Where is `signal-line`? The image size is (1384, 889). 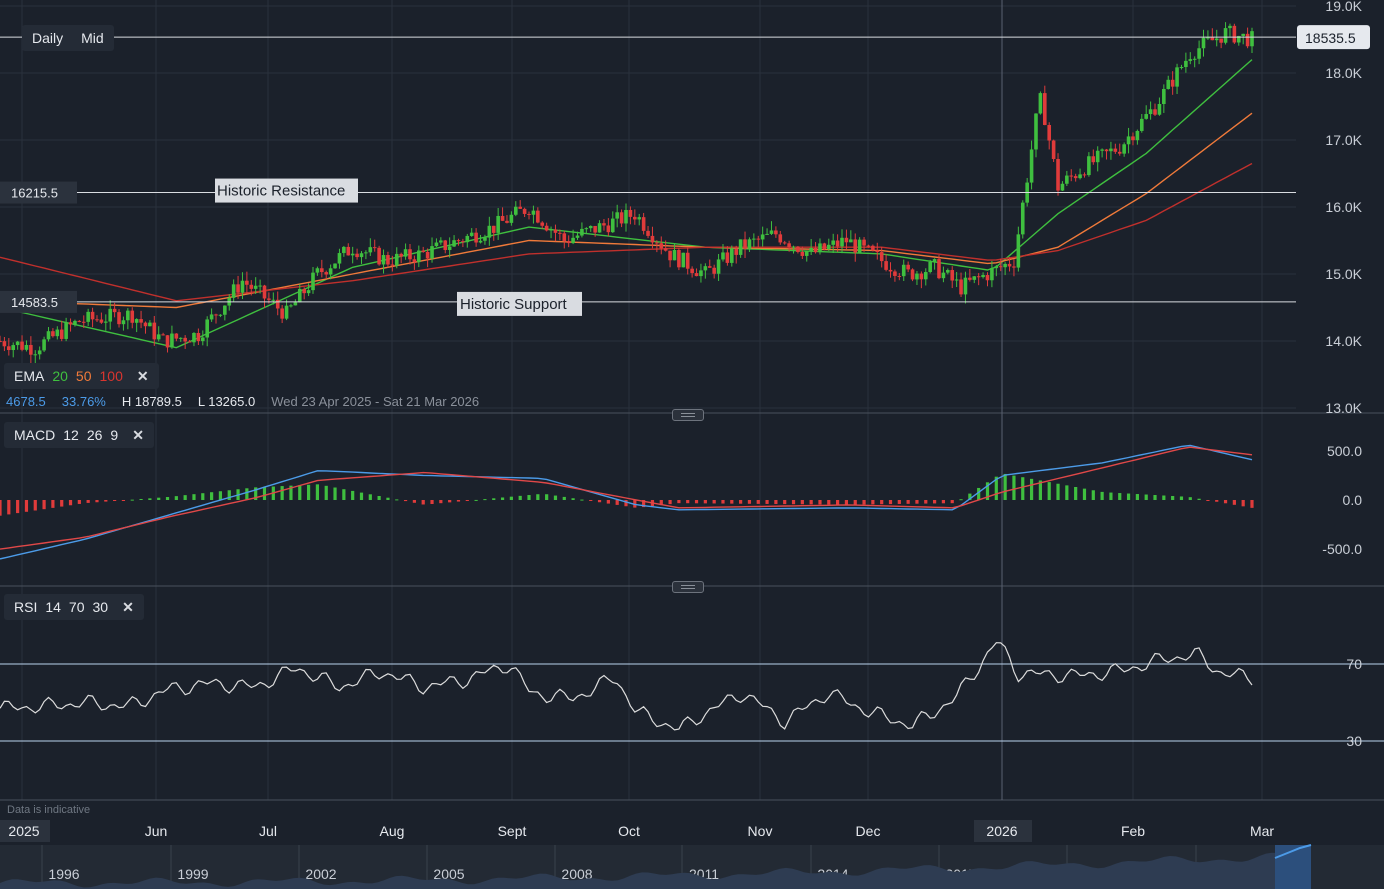
signal-line is located at coordinates (626, 498).